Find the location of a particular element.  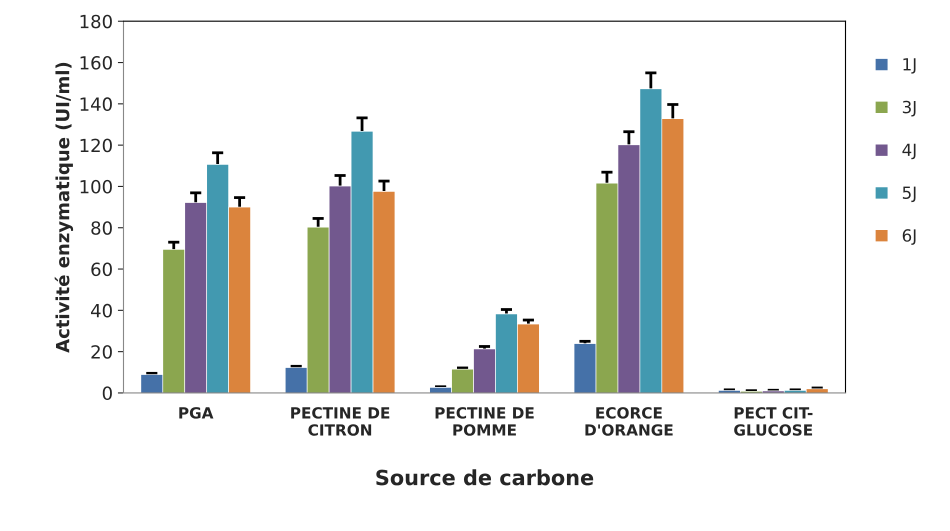

y-tick-label: 160 is located at coordinates (96, 63).